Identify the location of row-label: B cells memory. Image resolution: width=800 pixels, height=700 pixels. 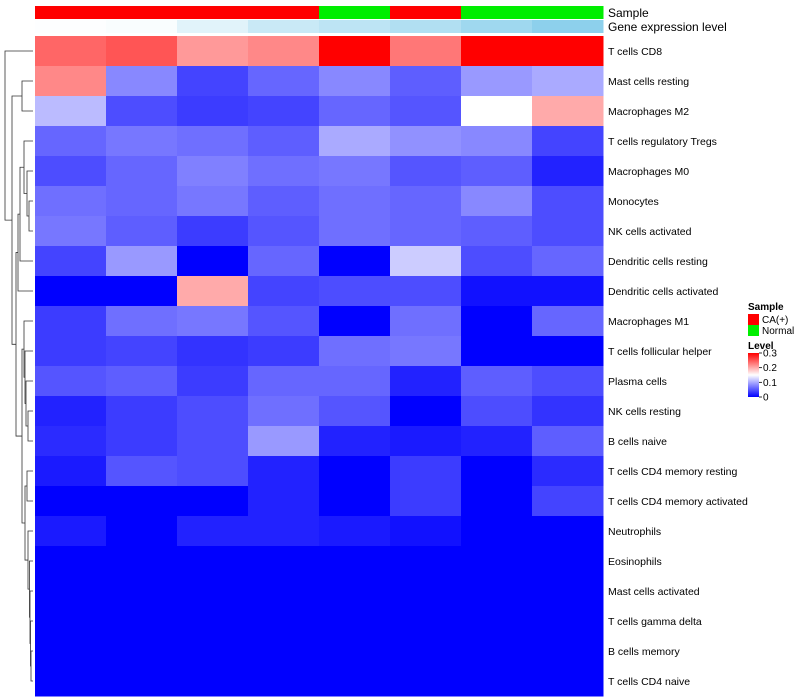
(644, 652).